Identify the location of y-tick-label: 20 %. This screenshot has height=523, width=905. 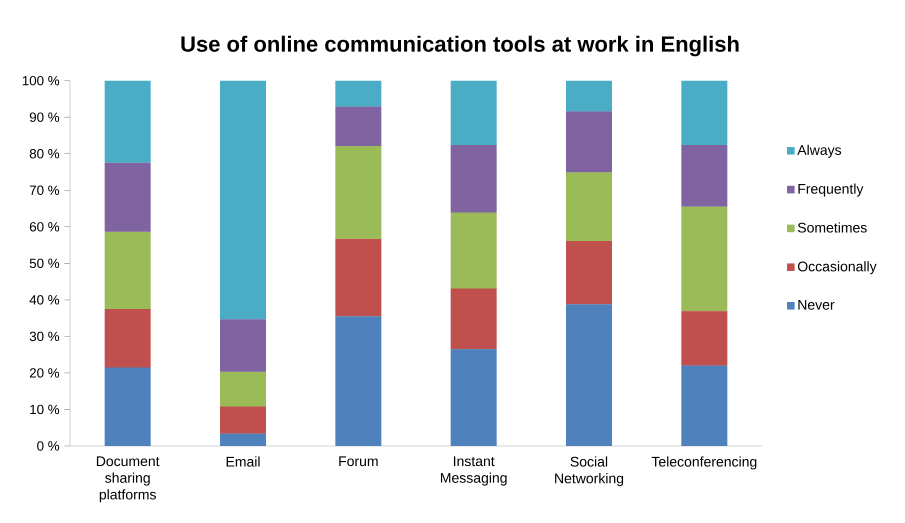
(45, 373).